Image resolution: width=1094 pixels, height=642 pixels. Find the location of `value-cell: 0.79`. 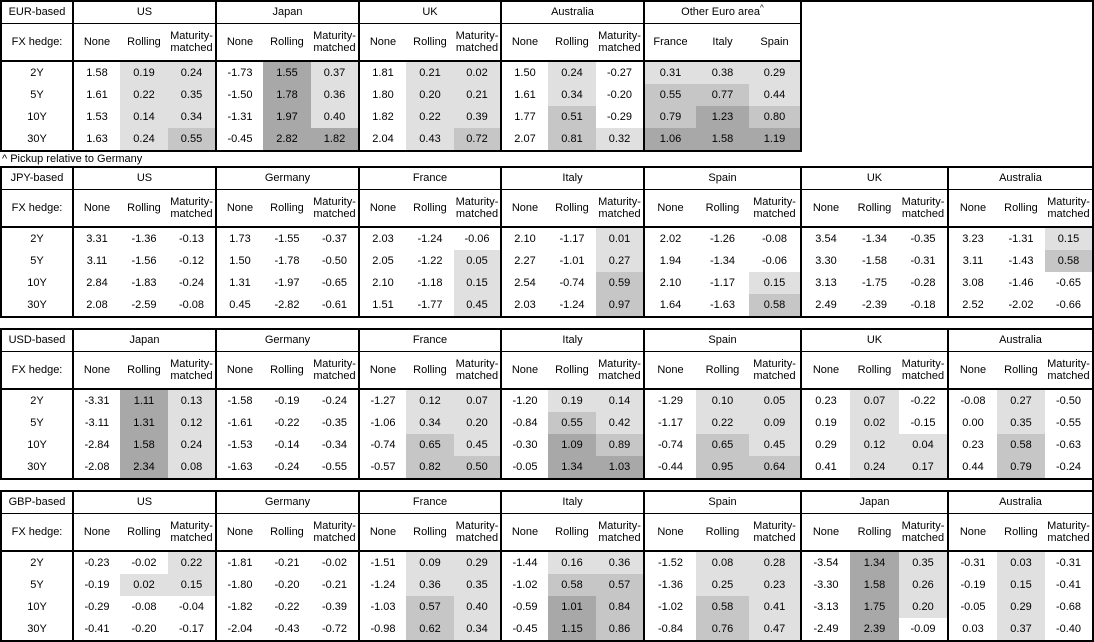

value-cell: 0.79 is located at coordinates (1021, 467).